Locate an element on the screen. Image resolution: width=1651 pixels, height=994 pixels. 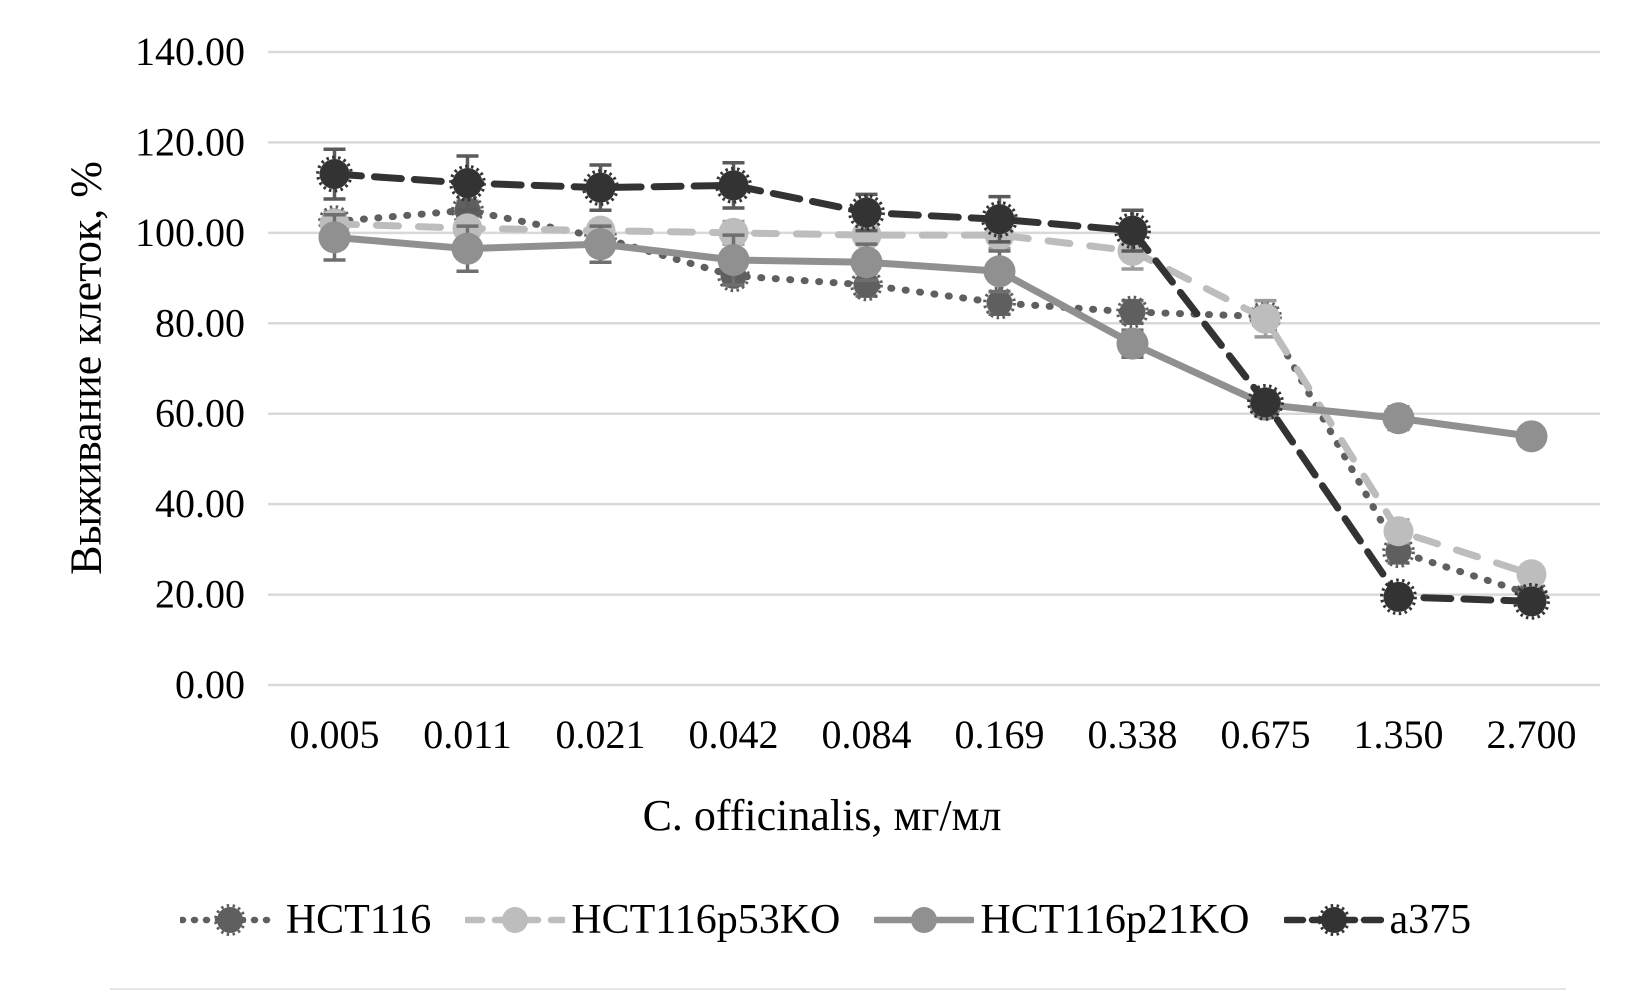
x-tick-label: 0.084 is located at coordinates (867, 734).